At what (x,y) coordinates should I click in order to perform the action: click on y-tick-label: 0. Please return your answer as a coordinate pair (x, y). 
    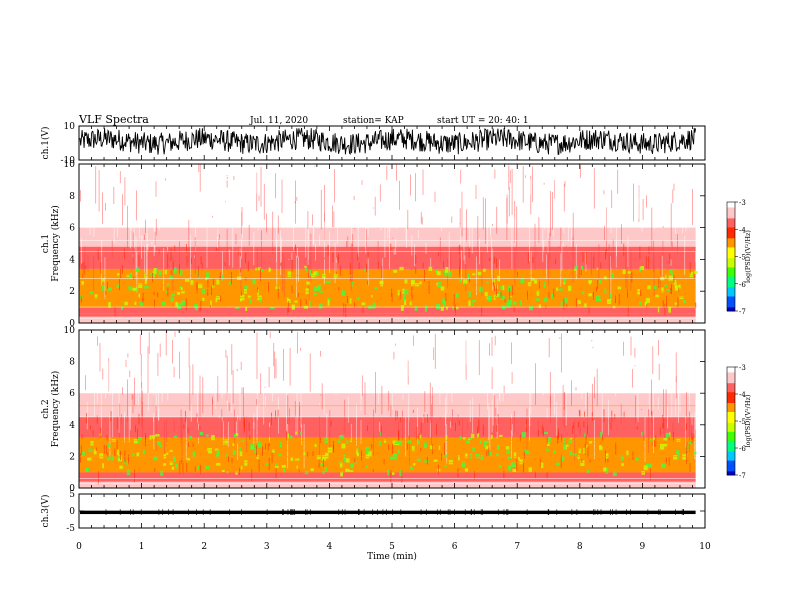
    Looking at the image, I should click on (72, 512).